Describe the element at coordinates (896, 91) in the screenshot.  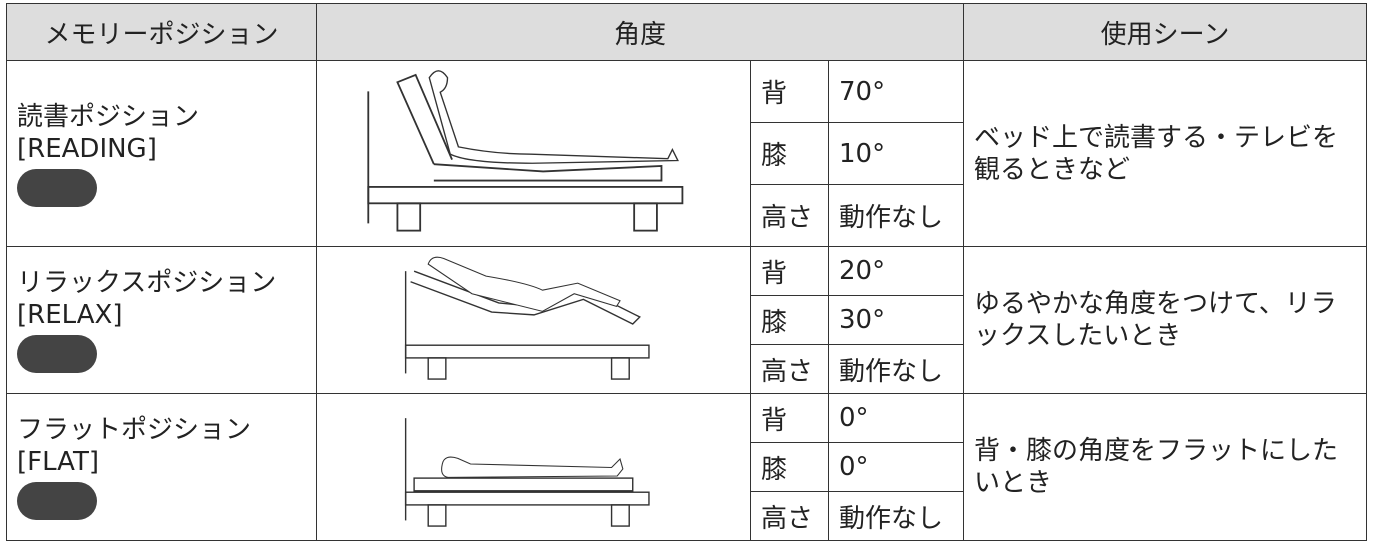
I see `angle-value: 70°` at that location.